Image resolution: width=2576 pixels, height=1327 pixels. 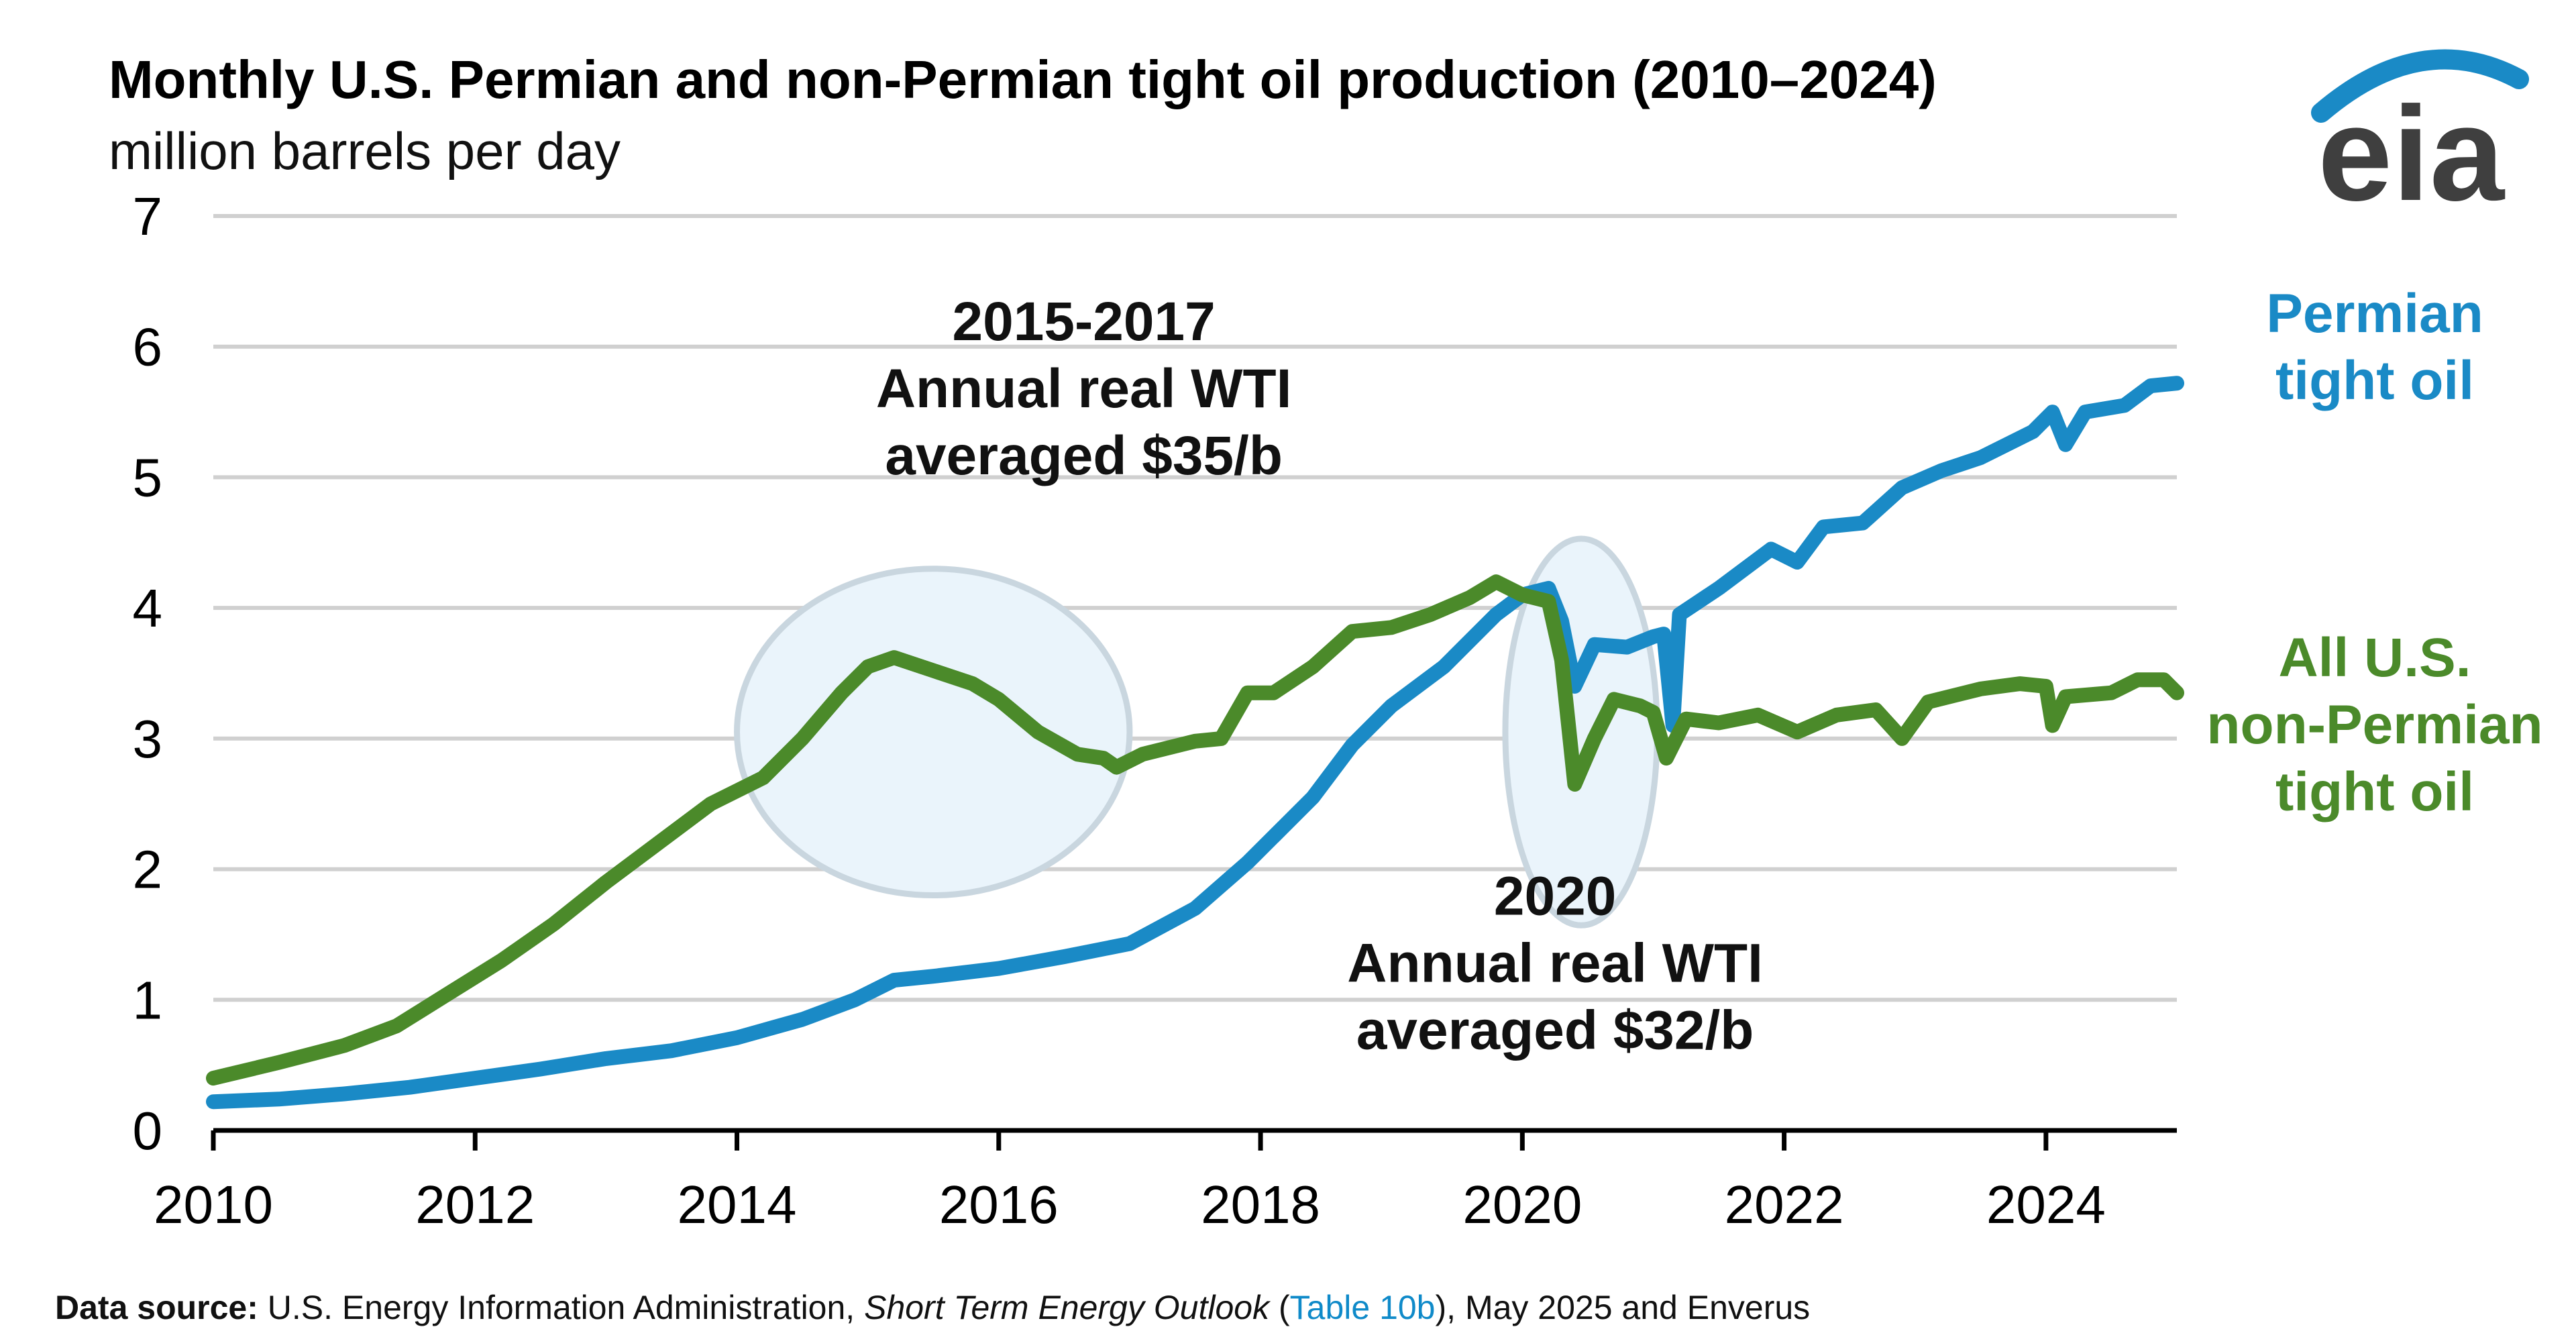 What do you see at coordinates (1522, 1204) in the screenshot?
I see `x-tick-label-2020: 2020` at bounding box center [1522, 1204].